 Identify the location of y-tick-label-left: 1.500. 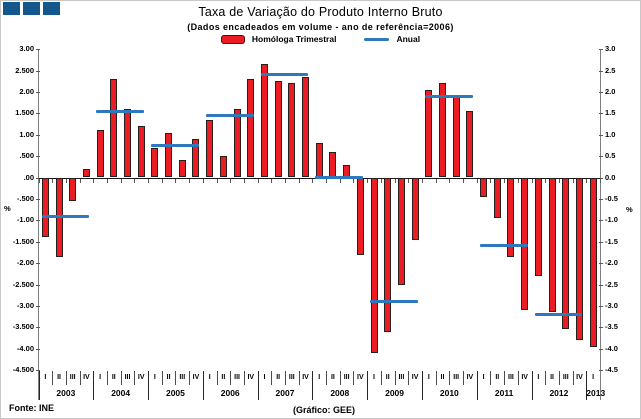
(24, 113).